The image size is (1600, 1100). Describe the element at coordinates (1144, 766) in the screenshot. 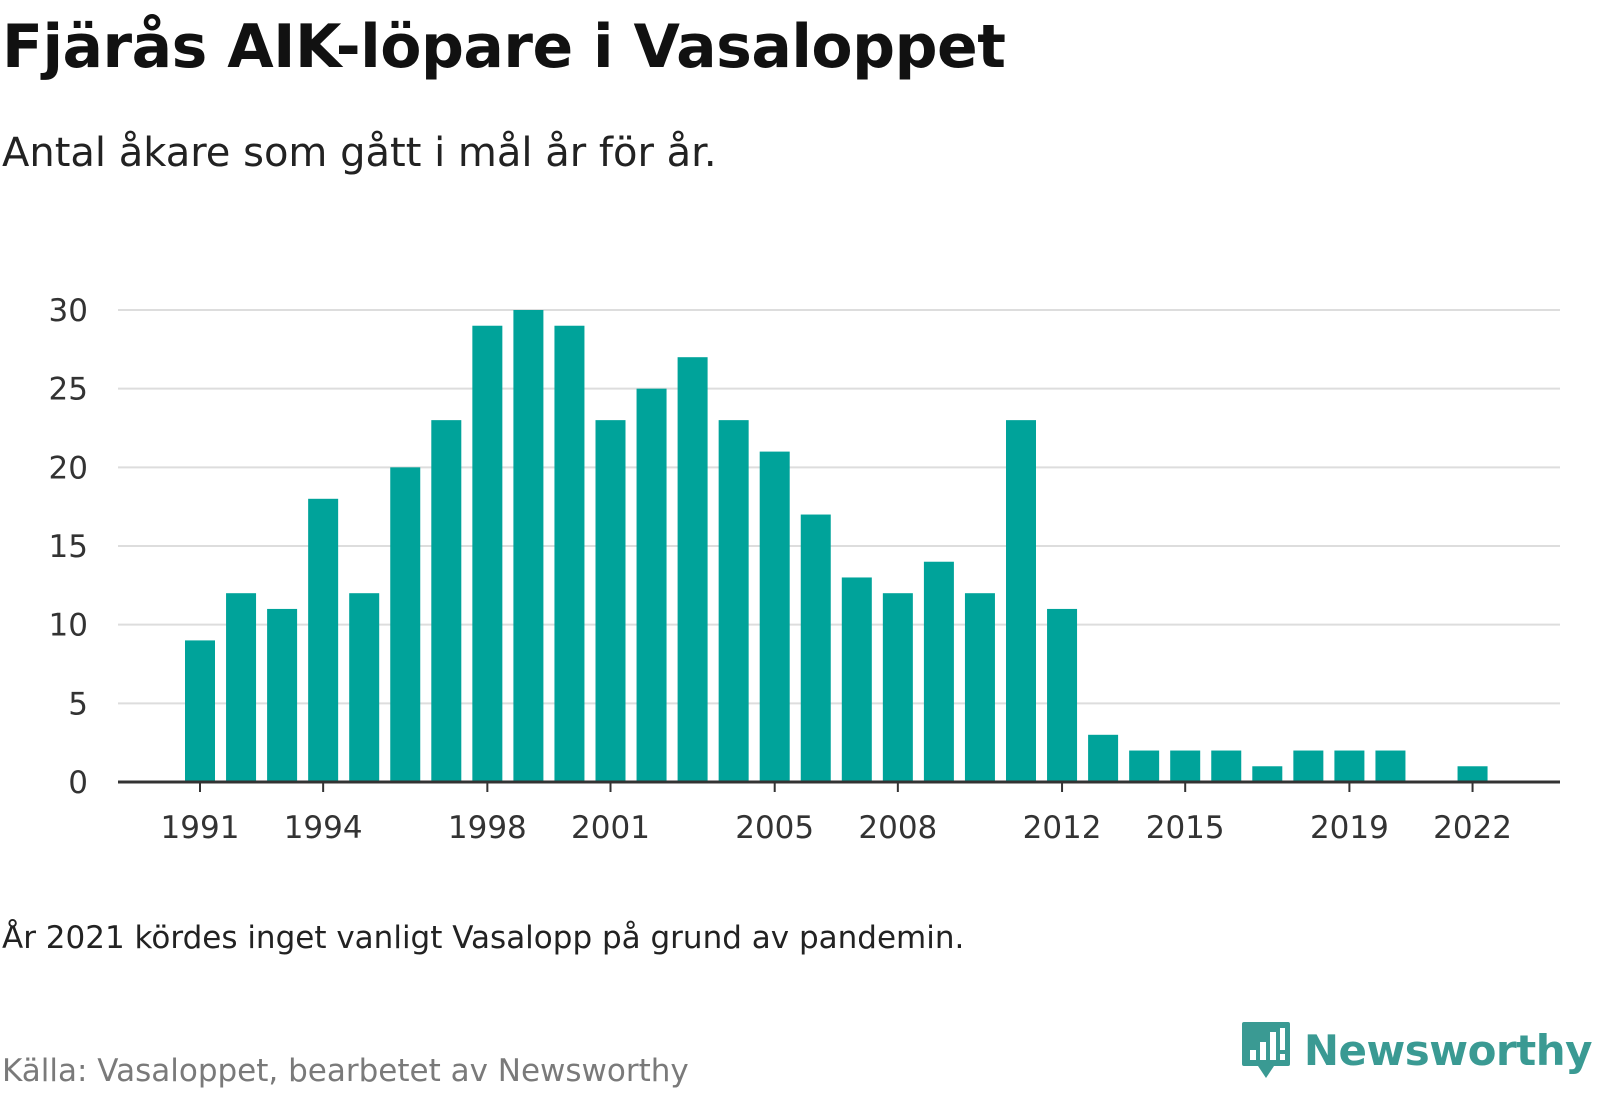

I see `bar-2014` at that location.